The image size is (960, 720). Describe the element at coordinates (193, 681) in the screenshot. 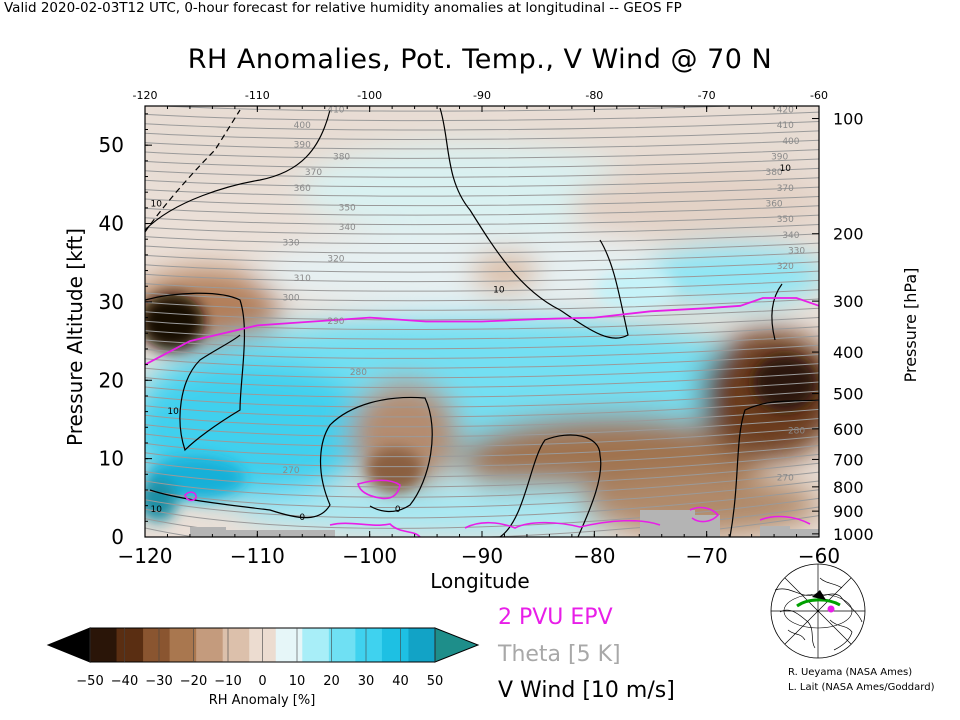

I see `colorbar-tick-label: −20` at that location.